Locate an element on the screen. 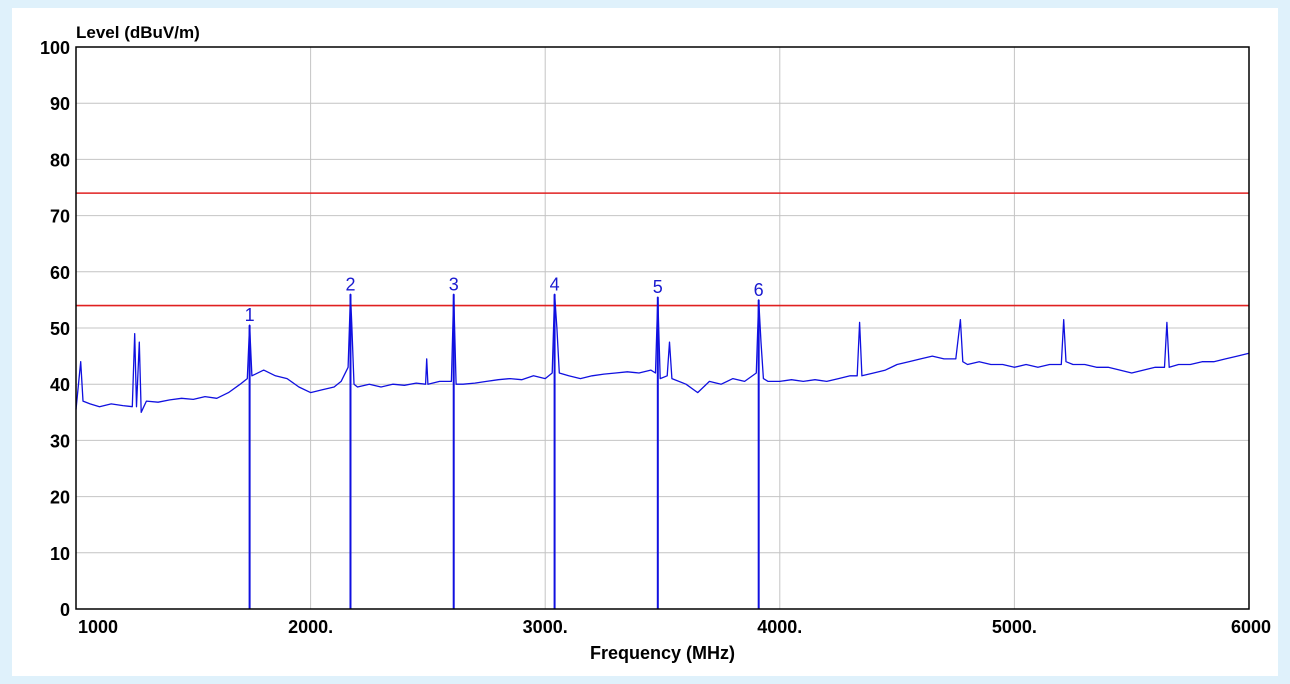 This screenshot has height=684, width=1290. y-tick-label: 30 is located at coordinates (60, 441).